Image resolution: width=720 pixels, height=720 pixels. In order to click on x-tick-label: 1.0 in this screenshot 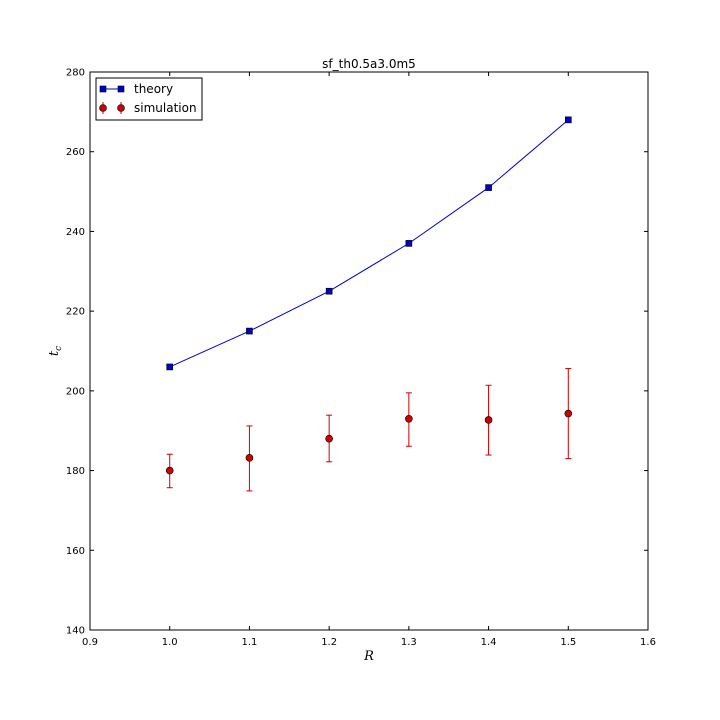, I will do `click(170, 642)`.